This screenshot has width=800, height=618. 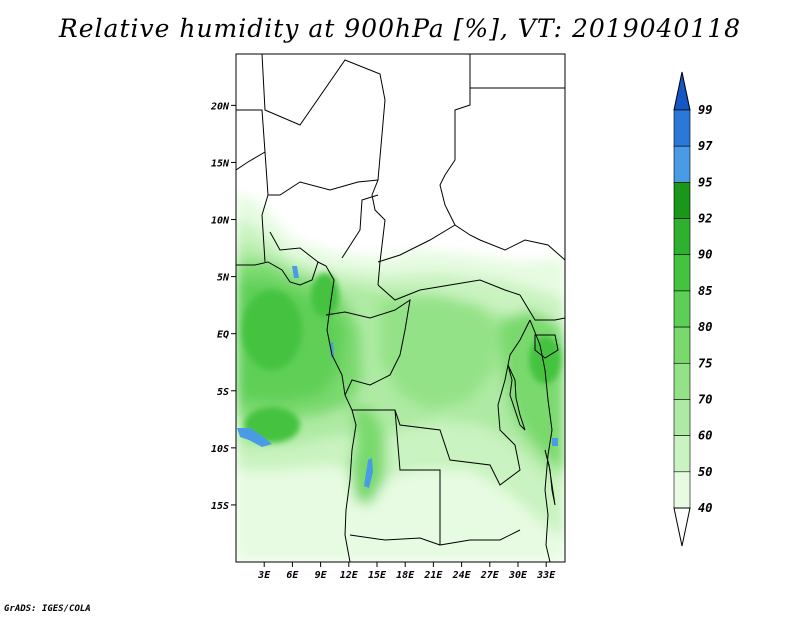 I want to click on humidity-spot-97-angola-inland, so click(x=368, y=473).